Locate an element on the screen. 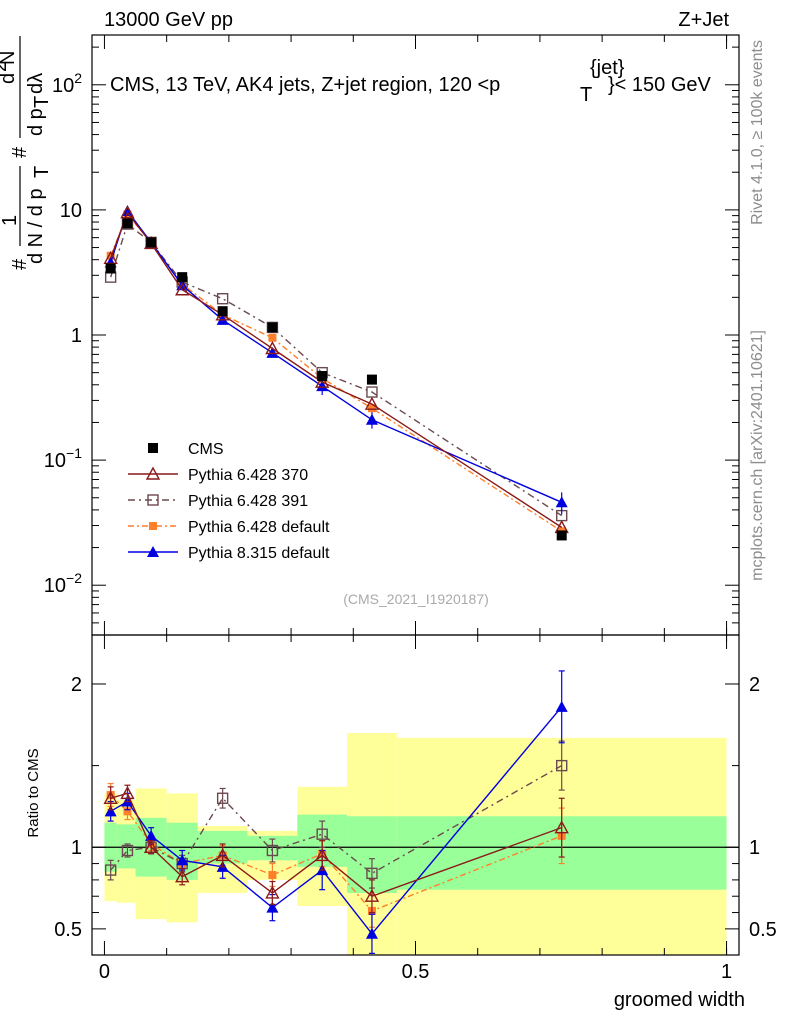  header-left: 13000 GeV pp is located at coordinates (168, 20).